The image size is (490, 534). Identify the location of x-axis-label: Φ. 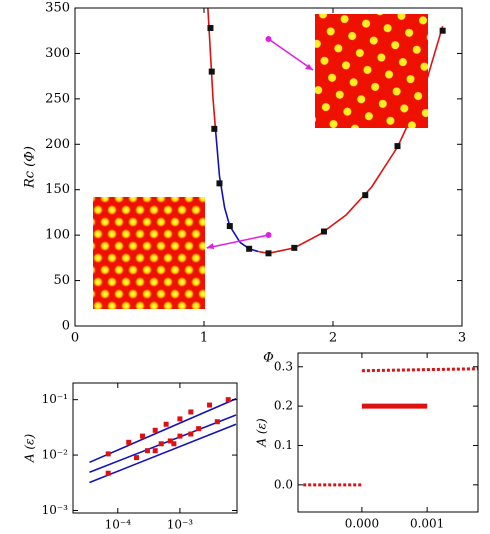
(268, 358).